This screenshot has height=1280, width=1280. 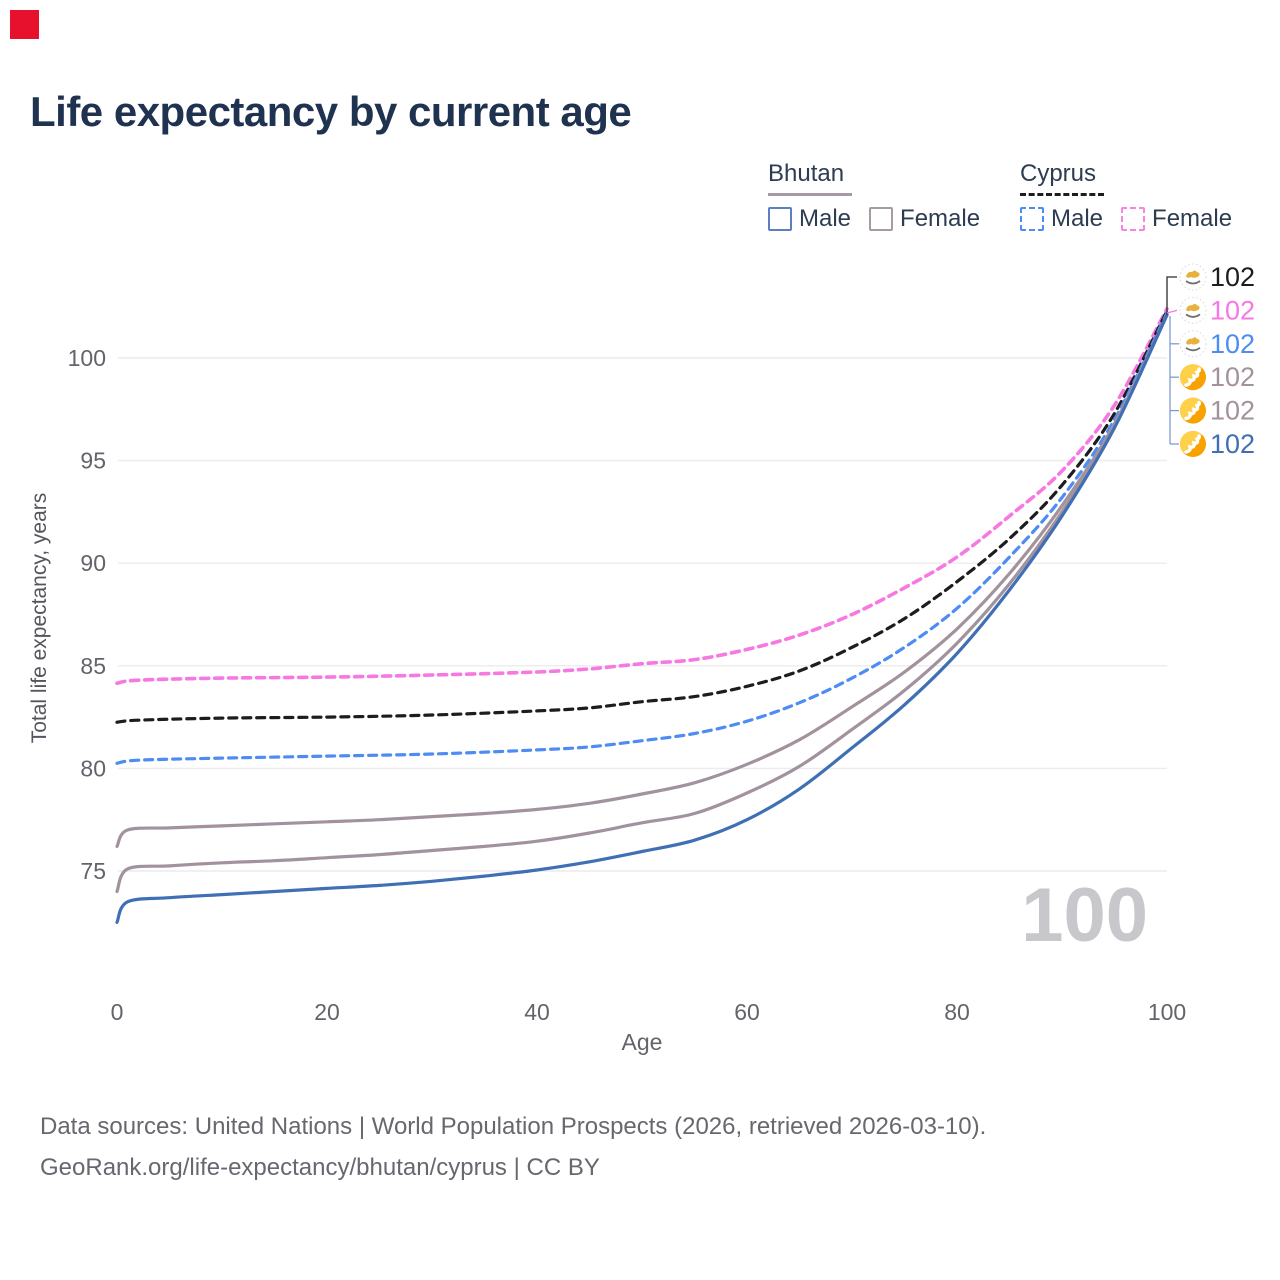 What do you see at coordinates (87, 358) in the screenshot?
I see `y-tick-100: 100` at bounding box center [87, 358].